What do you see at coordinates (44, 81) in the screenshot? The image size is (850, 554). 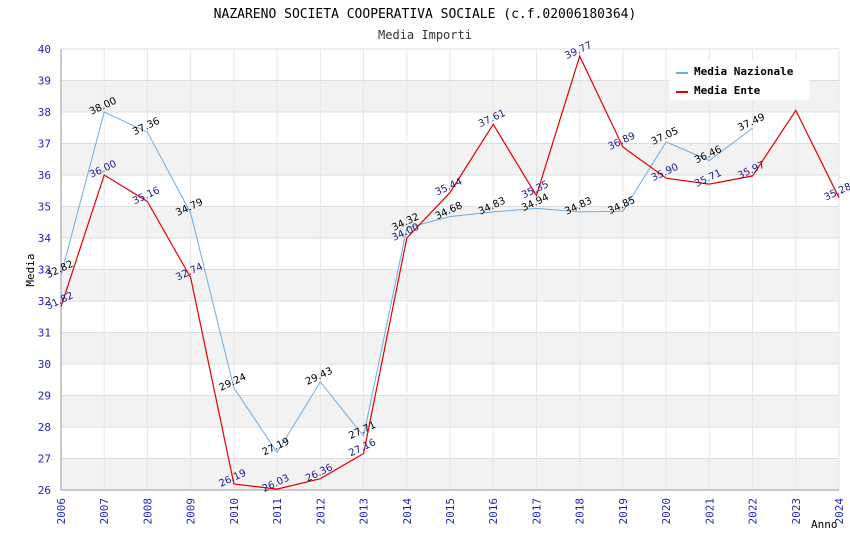 I see `y-tick-label: 39` at bounding box center [44, 81].